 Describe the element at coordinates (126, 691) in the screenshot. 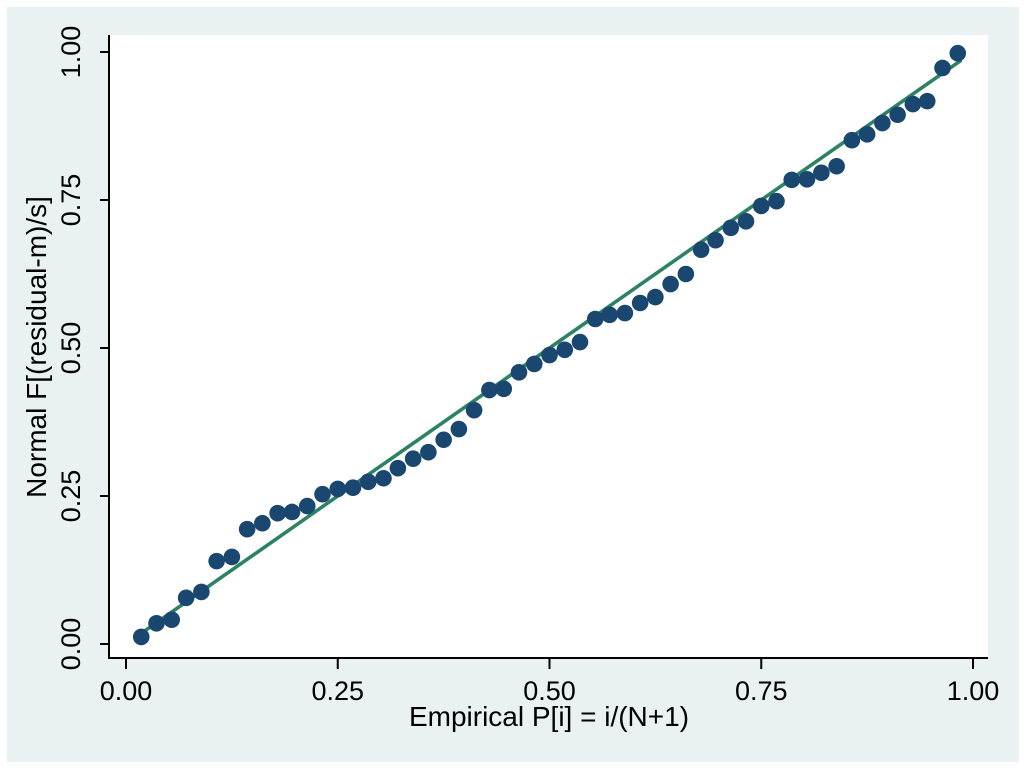

I see `x-tick-label: 0.00` at that location.